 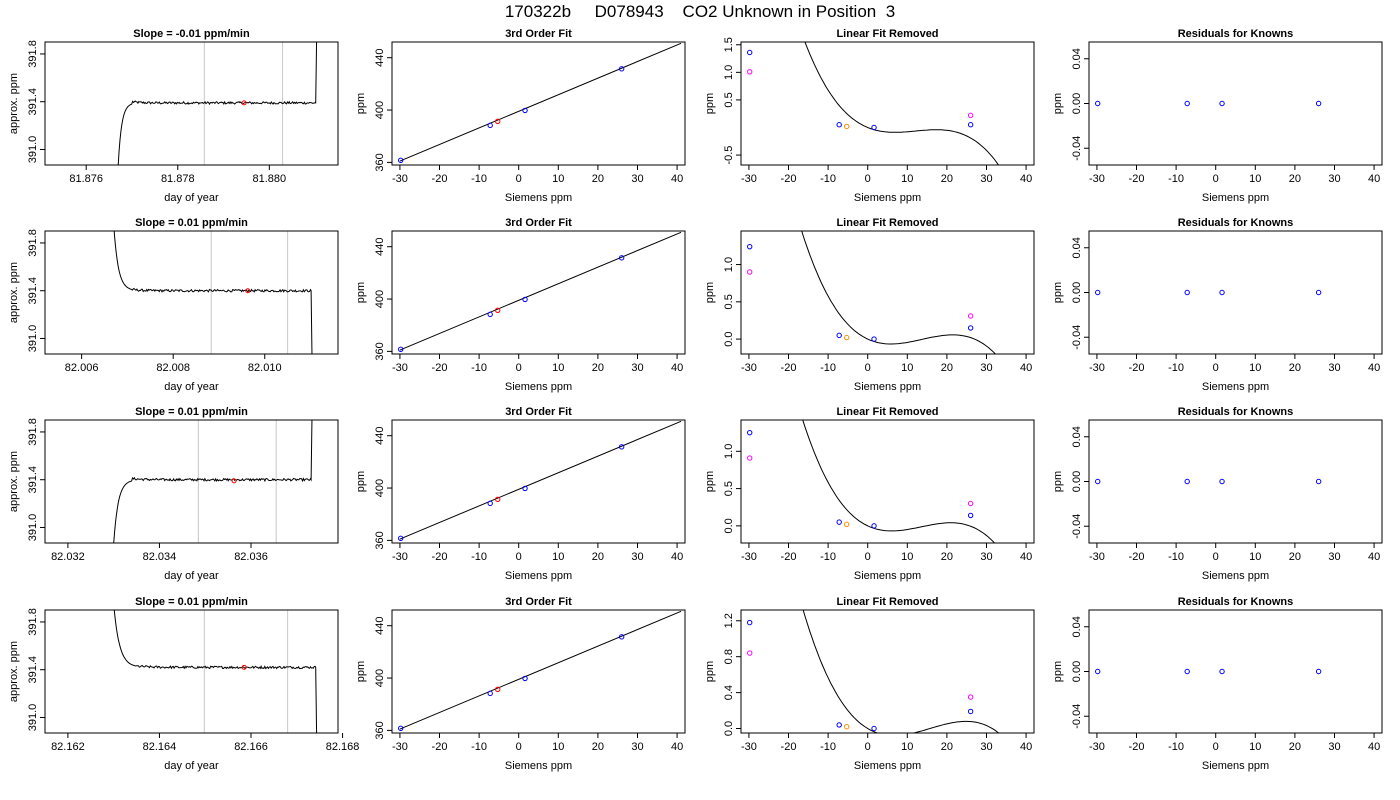 What do you see at coordinates (729, 525) in the screenshot?
I see `y-tick-label: 0.0` at bounding box center [729, 525].